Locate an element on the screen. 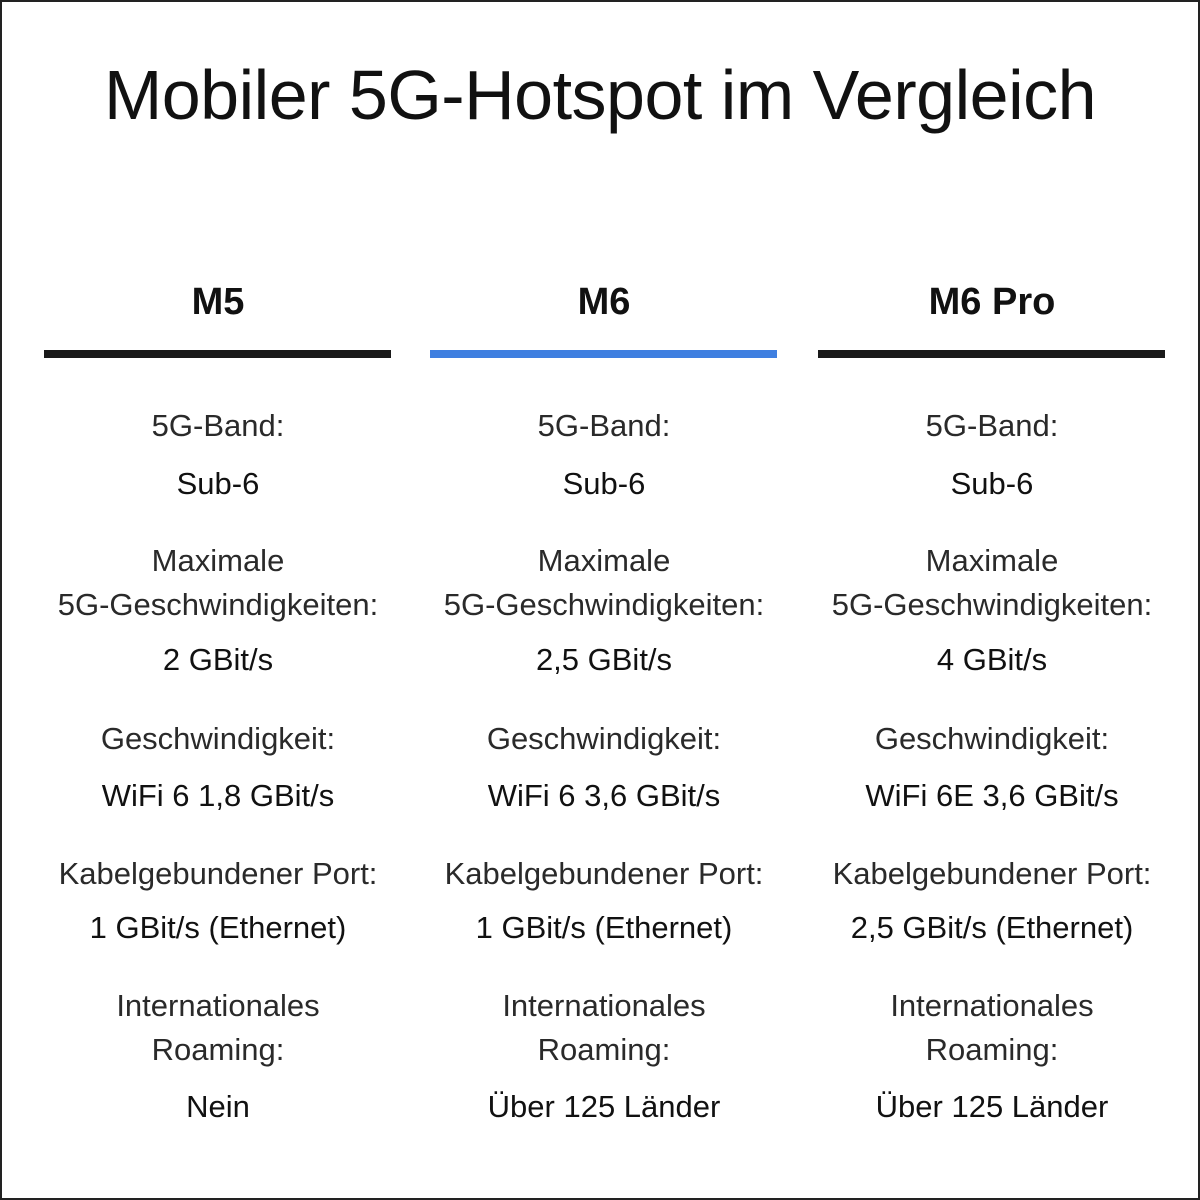 This screenshot has height=1200, width=1200. max-speed-value: 4 GBit/s is located at coordinates (992, 659).